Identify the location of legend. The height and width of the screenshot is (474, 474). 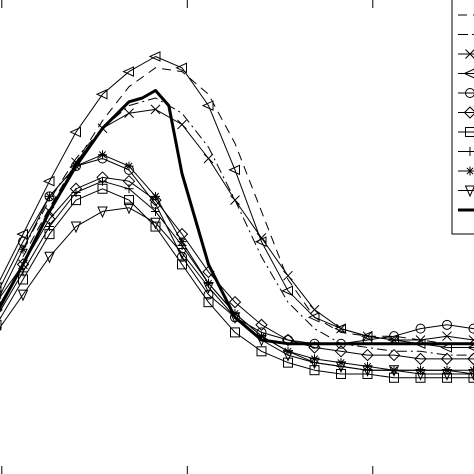
(462, 117).